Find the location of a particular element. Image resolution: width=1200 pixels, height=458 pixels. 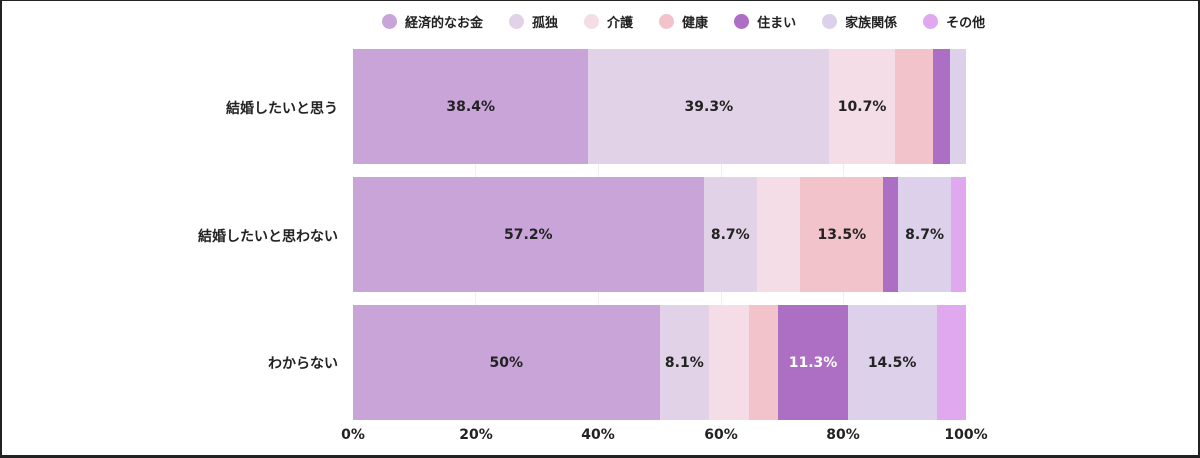

bar-want-marriage: 38.4% 39.3% 10.7% is located at coordinates (659, 106).